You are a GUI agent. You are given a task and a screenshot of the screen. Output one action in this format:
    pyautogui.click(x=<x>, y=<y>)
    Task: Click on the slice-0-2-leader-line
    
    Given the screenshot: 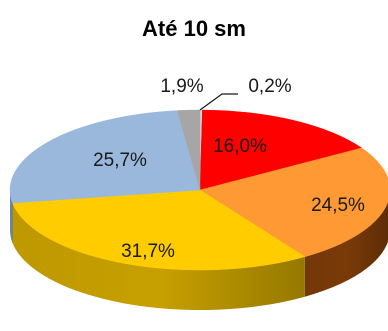 What is the action you would take?
    pyautogui.click(x=218, y=102)
    